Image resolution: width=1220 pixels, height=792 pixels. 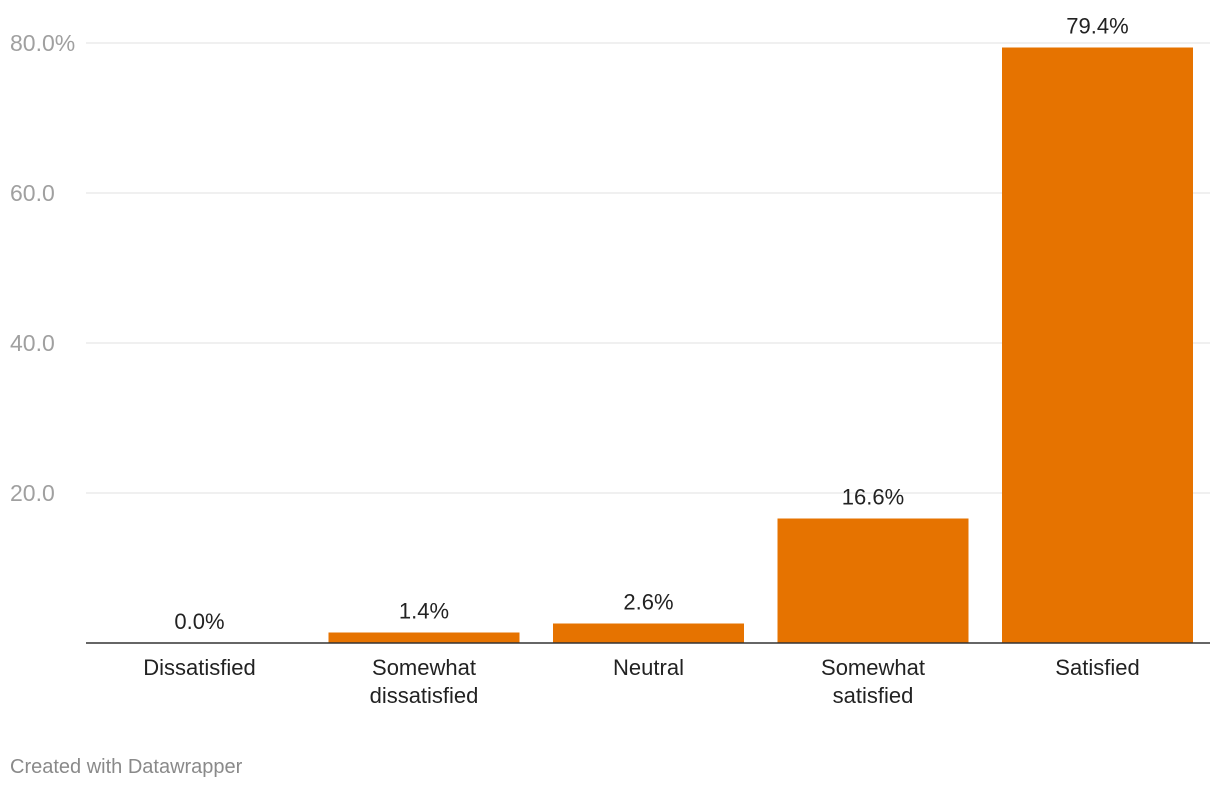 What do you see at coordinates (648, 667) in the screenshot?
I see `category-label: Neutral` at bounding box center [648, 667].